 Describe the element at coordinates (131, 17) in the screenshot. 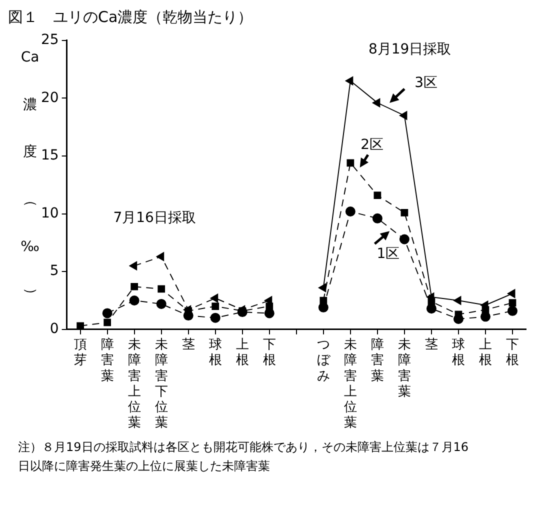

I see `chart-title: 図１ ユリのCa濃度（乾物当たり）` at that location.